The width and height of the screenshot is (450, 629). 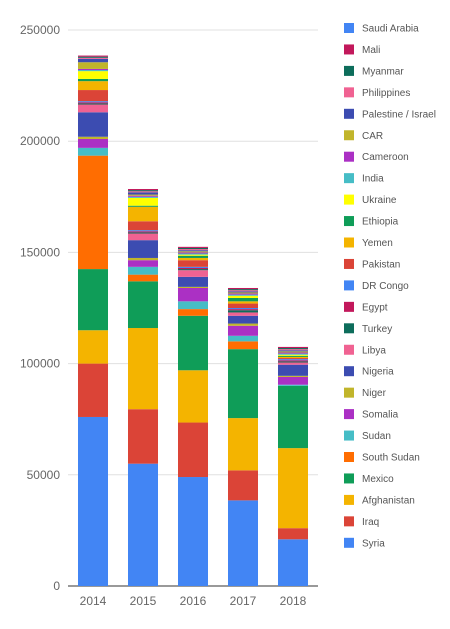 What do you see at coordinates (93, 75) in the screenshot?
I see `bar-segment-ukraine-2014` at bounding box center [93, 75].